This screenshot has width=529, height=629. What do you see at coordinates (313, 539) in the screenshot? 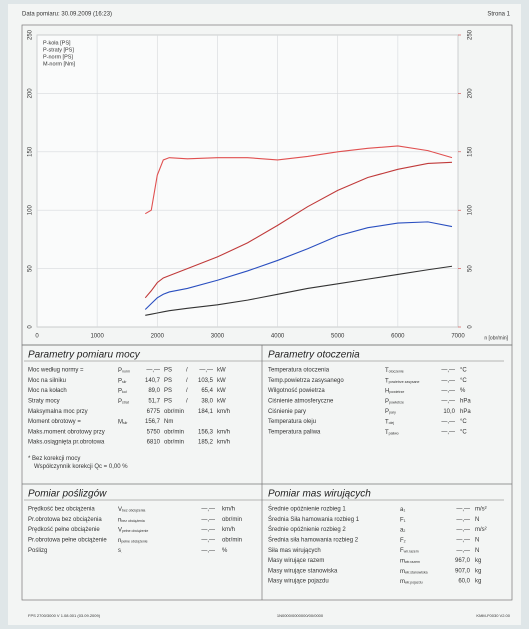
I see `row-label: Średnia siła hamowania rozbieg 2` at bounding box center [313, 539].